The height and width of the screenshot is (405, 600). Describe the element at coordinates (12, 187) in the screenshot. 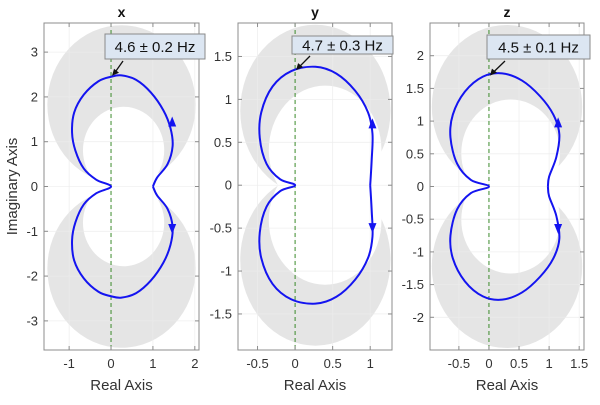

I see `y-axis-label: Imaginary Axis` at that location.